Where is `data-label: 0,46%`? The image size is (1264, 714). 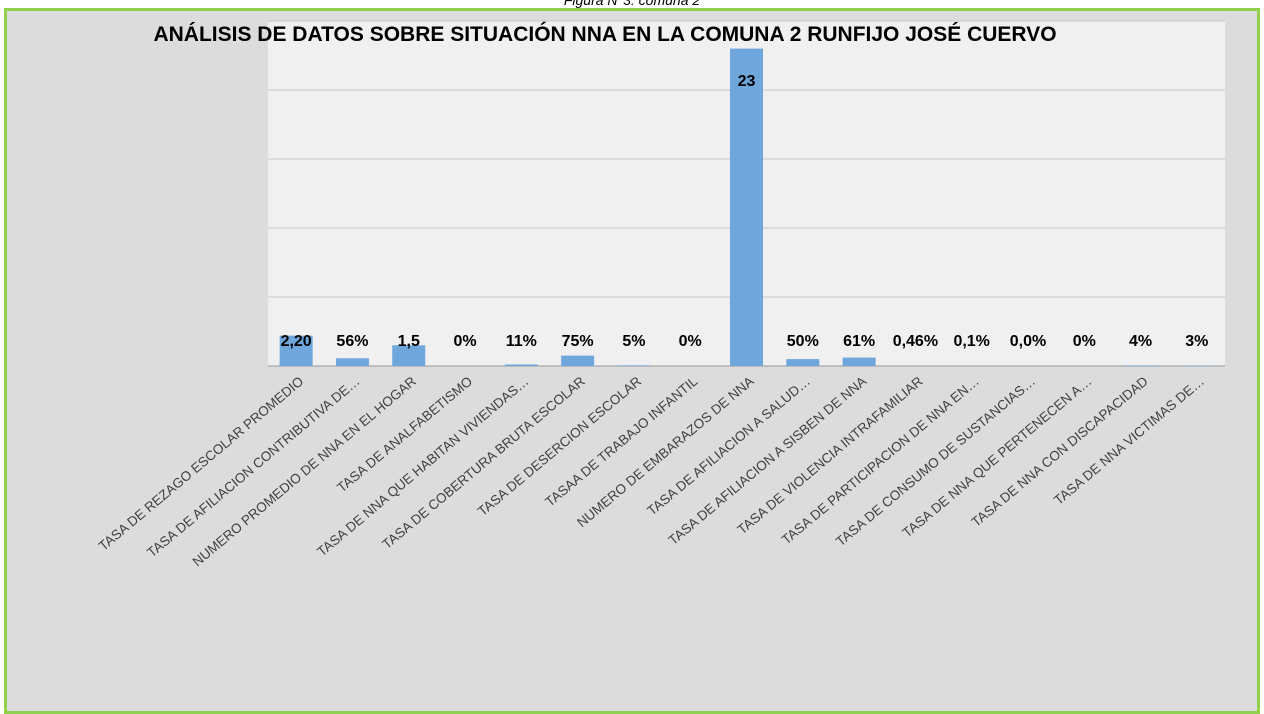
data-label: 0,46% is located at coordinates (915, 341).